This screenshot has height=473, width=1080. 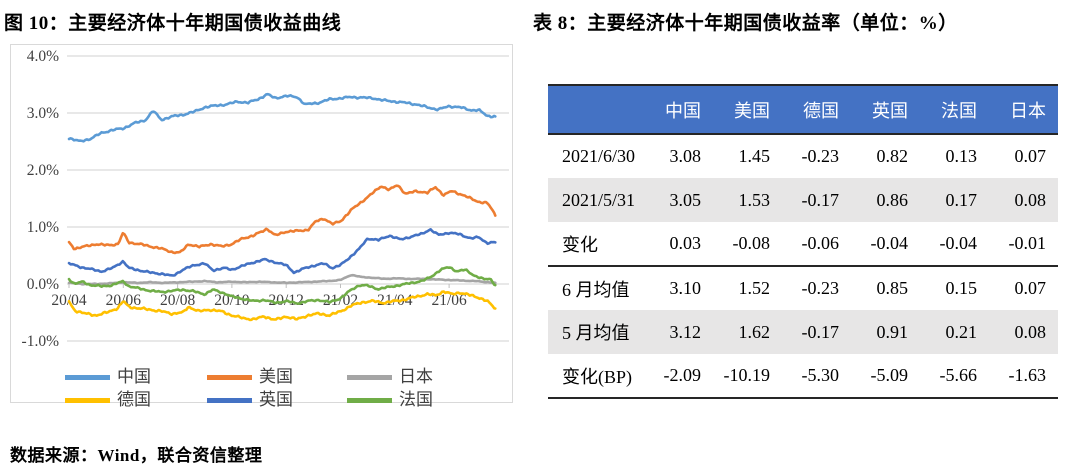 What do you see at coordinates (892, 331) in the screenshot?
I see `value-cell: 0.91` at bounding box center [892, 331].